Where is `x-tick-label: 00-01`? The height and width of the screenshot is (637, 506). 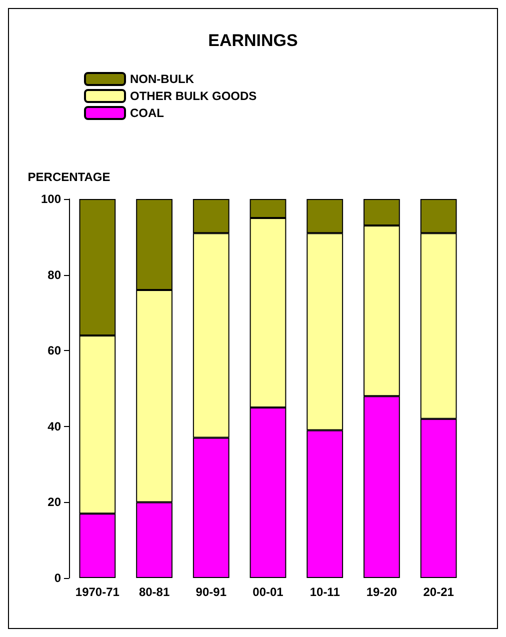
x-tick-label: 00-01 is located at coordinates (268, 592).